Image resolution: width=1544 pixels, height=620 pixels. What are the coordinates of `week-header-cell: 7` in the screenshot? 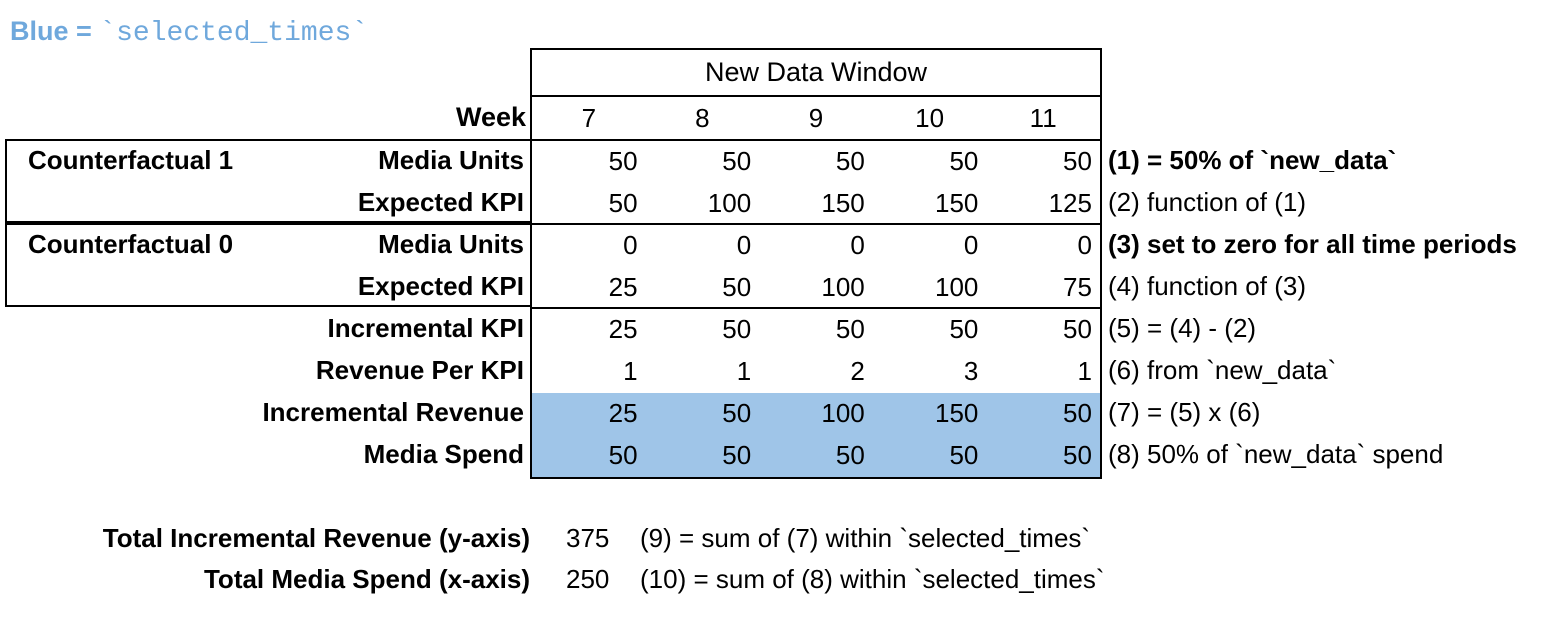 It's located at (589, 117).